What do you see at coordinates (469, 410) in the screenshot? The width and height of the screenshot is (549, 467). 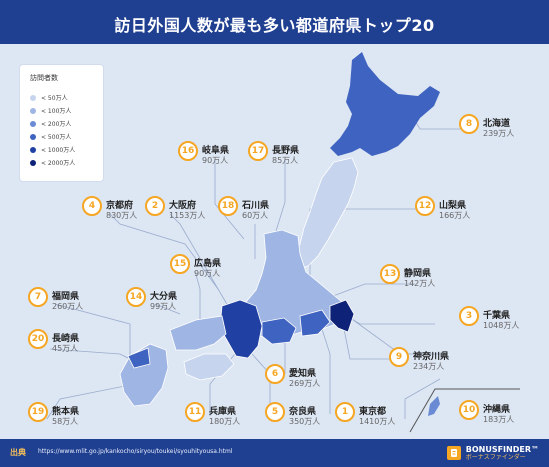 I see `rank-badge: 10` at bounding box center [469, 410].